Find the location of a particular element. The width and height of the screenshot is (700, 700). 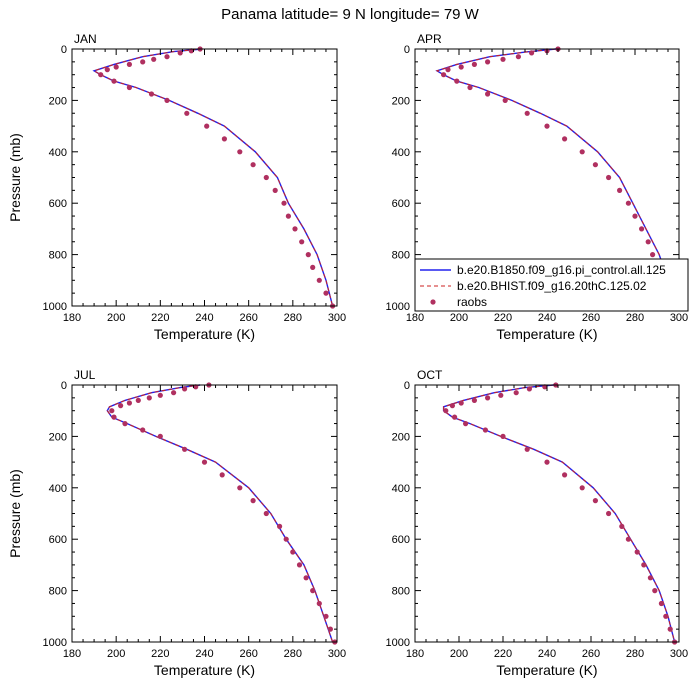

legend-label: b.e20.BHIST.f09_g16.20thC.125.02 is located at coordinates (552, 286).